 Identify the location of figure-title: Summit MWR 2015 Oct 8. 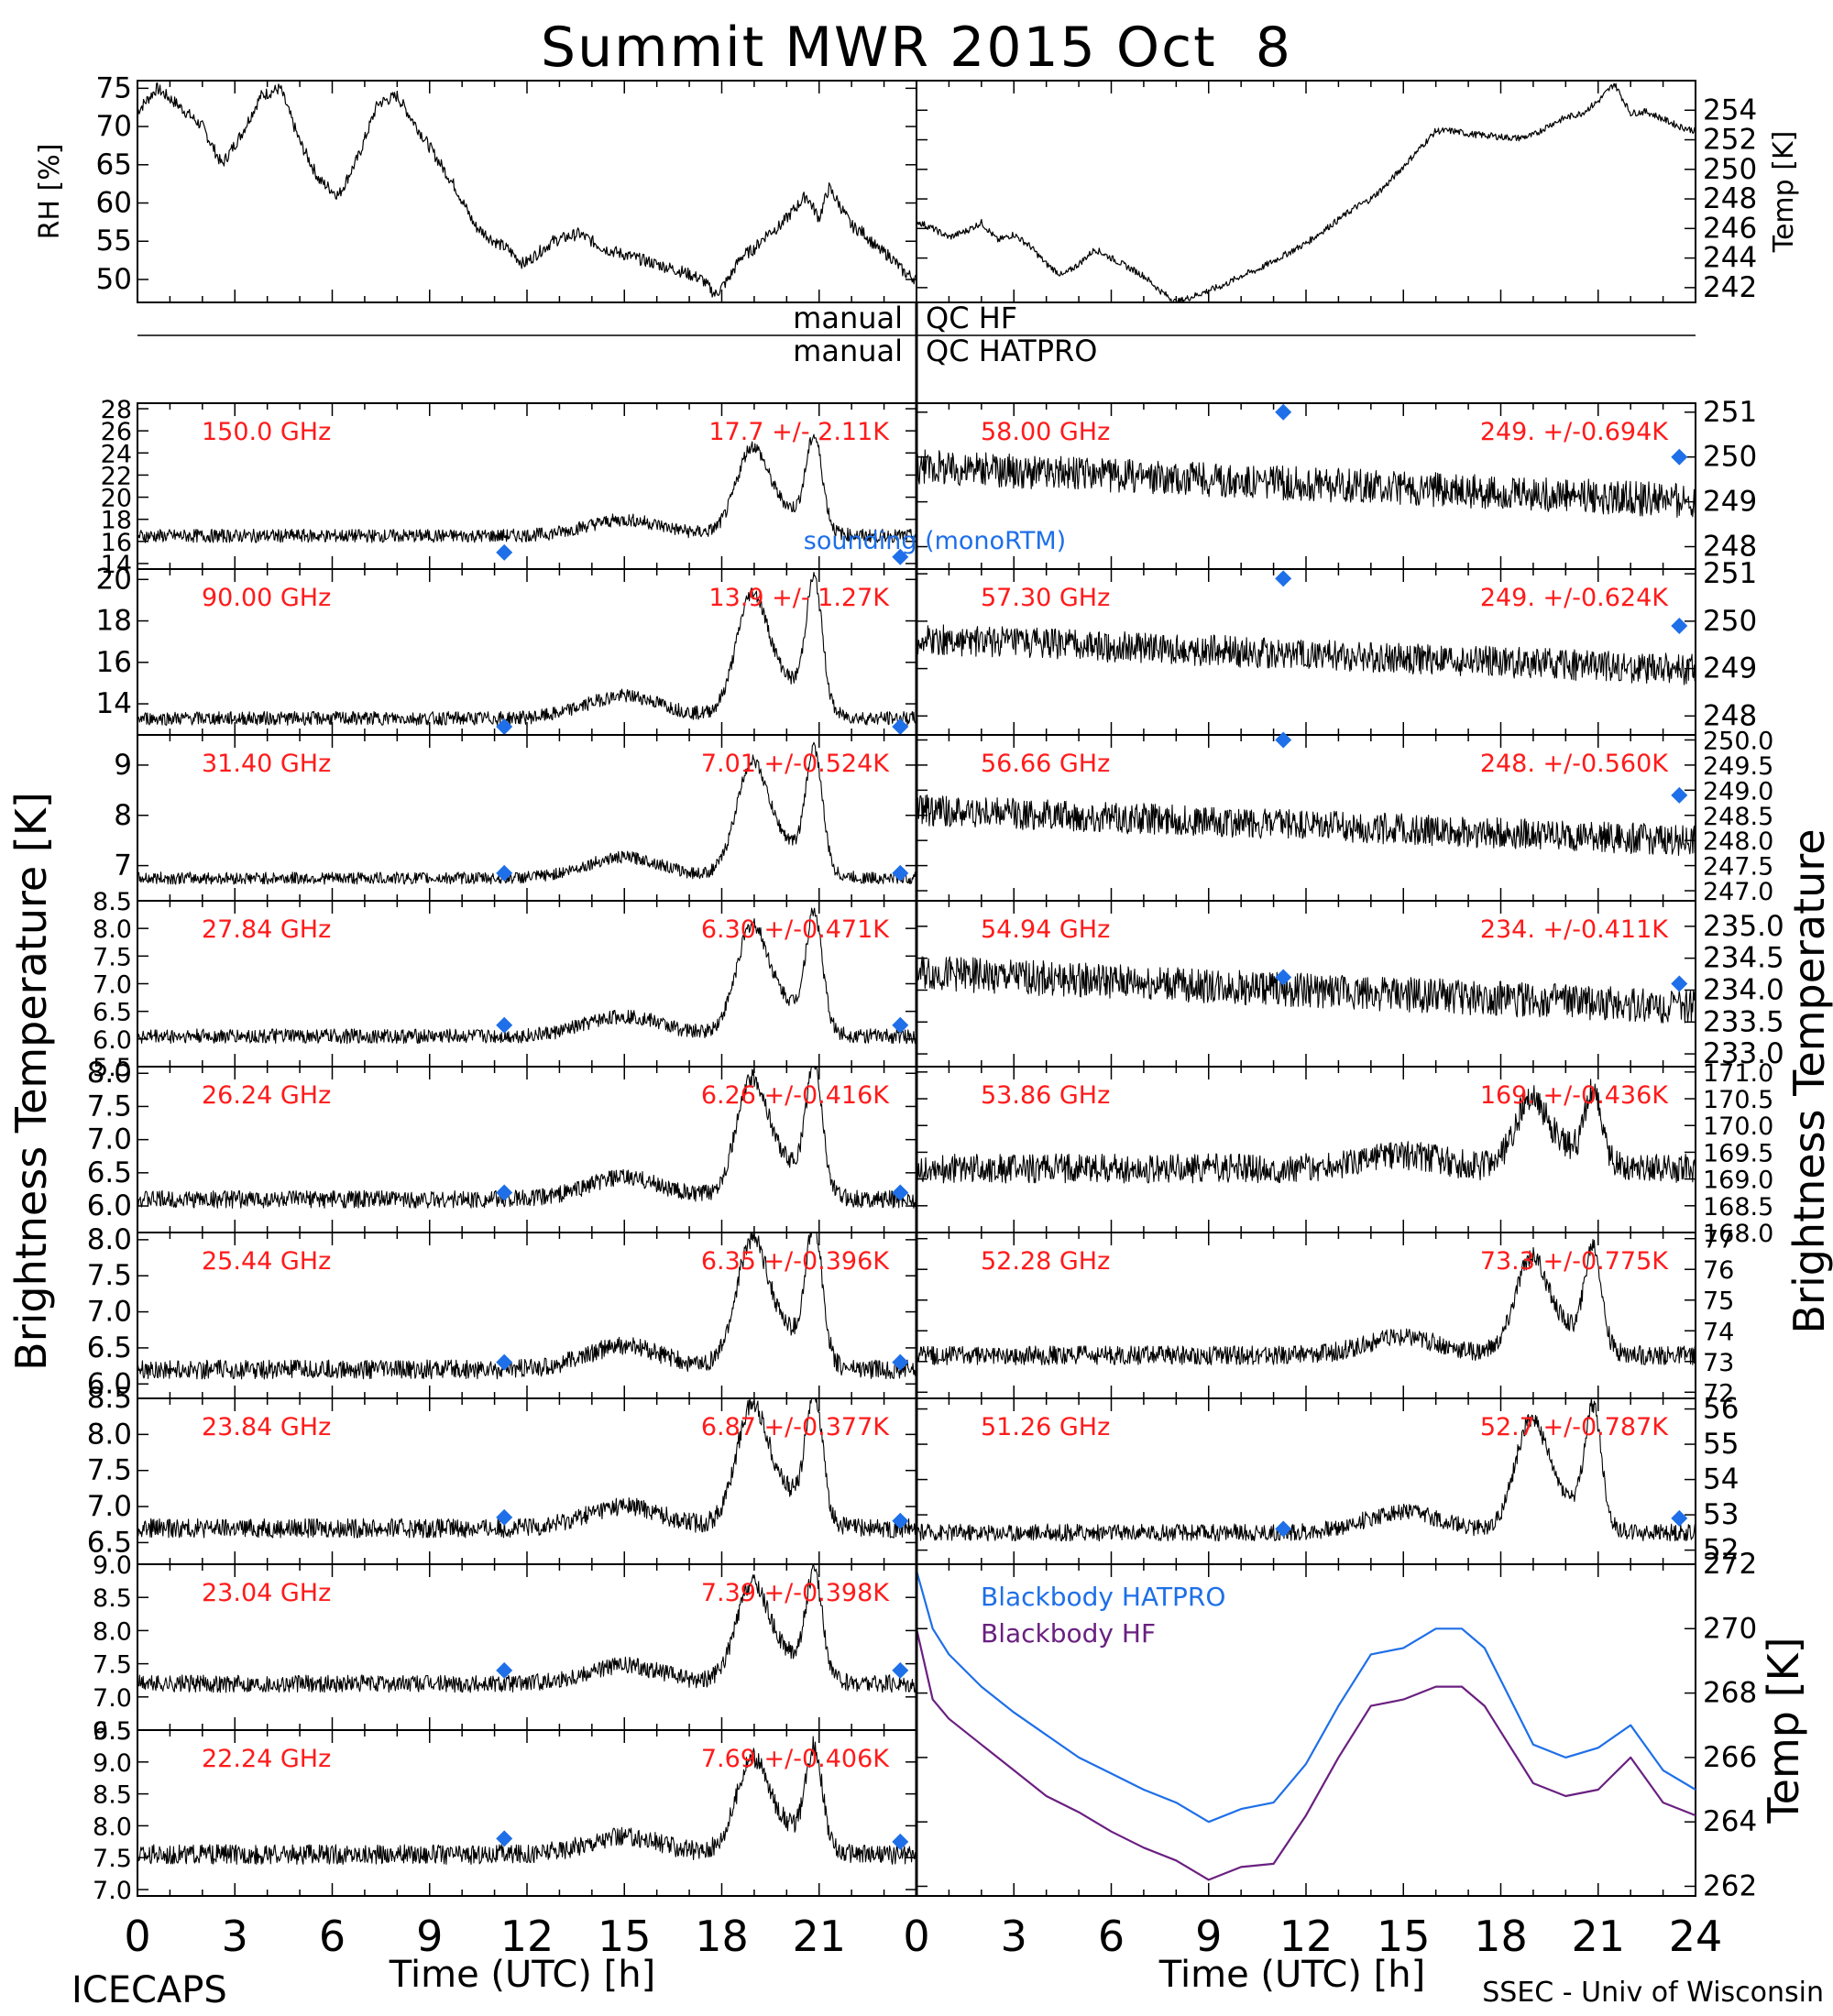
(916, 48).